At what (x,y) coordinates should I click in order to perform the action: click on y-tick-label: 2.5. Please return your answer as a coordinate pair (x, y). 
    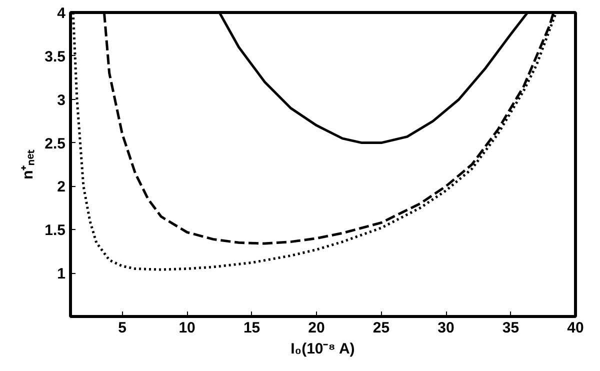
    Looking at the image, I should click on (55, 143).